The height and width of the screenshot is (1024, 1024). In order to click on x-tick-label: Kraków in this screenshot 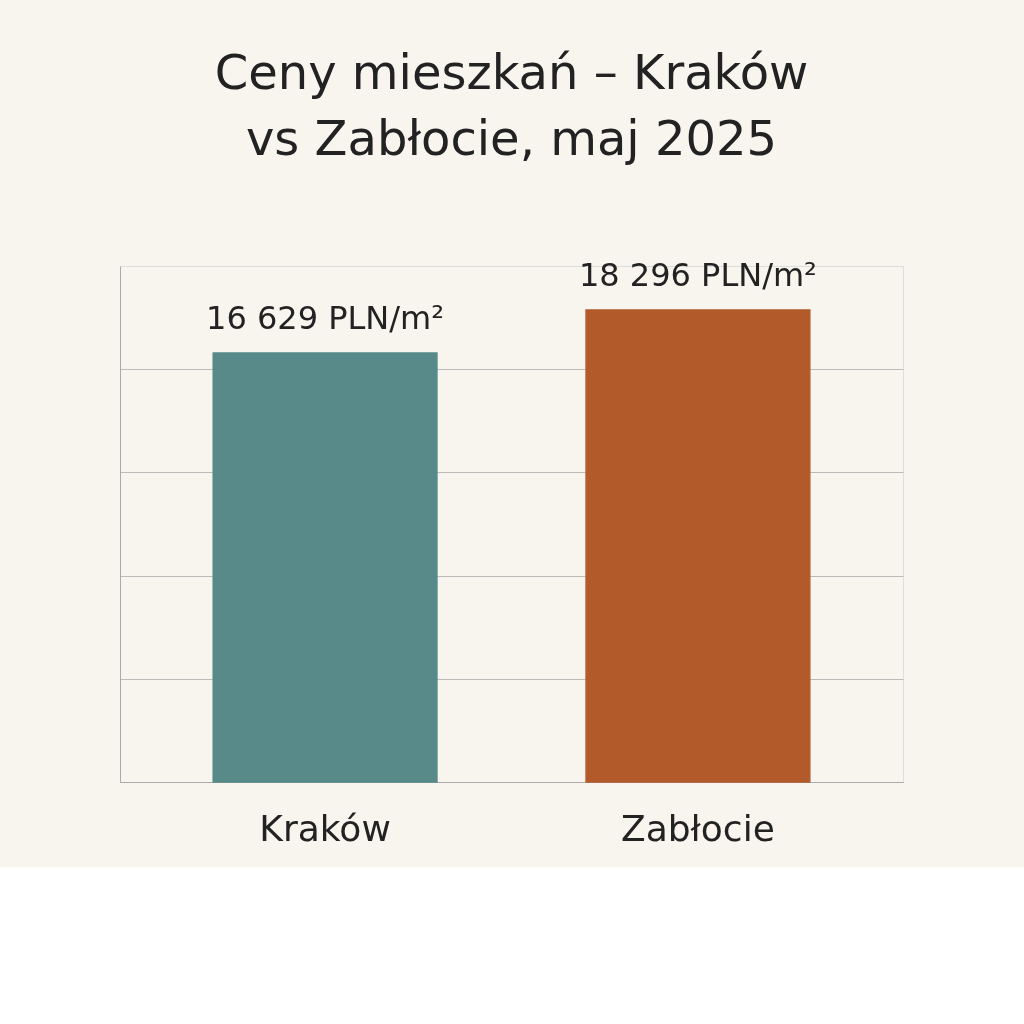, I will do `click(325, 828)`.